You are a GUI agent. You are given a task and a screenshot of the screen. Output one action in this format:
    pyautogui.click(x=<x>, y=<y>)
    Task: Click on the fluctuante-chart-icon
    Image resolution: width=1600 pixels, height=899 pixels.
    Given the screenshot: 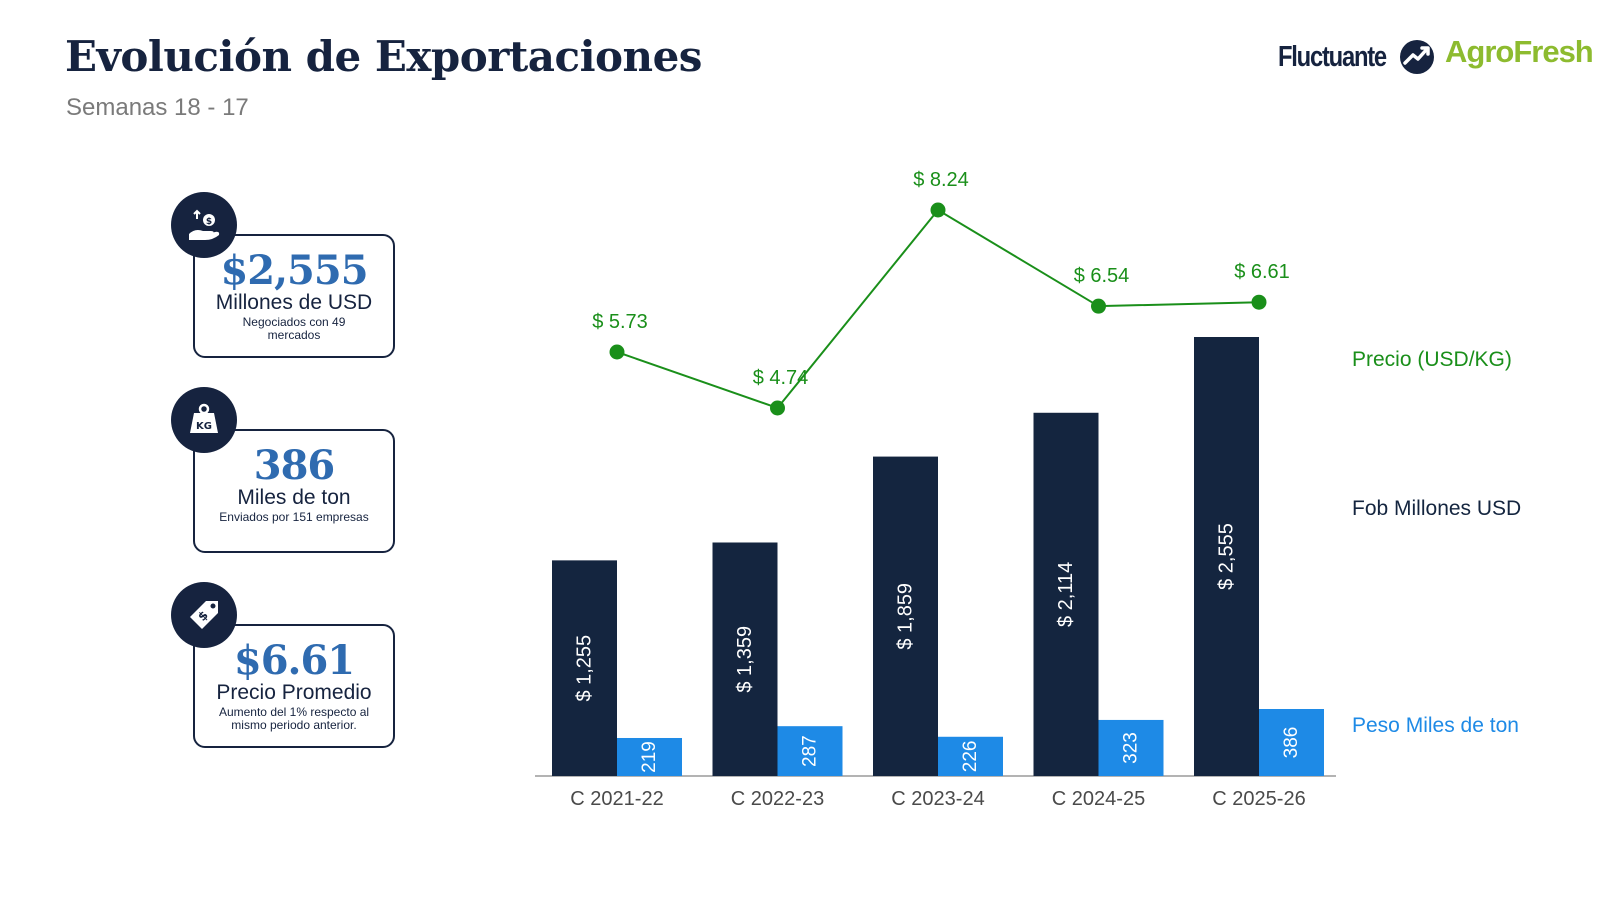 What is the action you would take?
    pyautogui.click(x=1416, y=57)
    